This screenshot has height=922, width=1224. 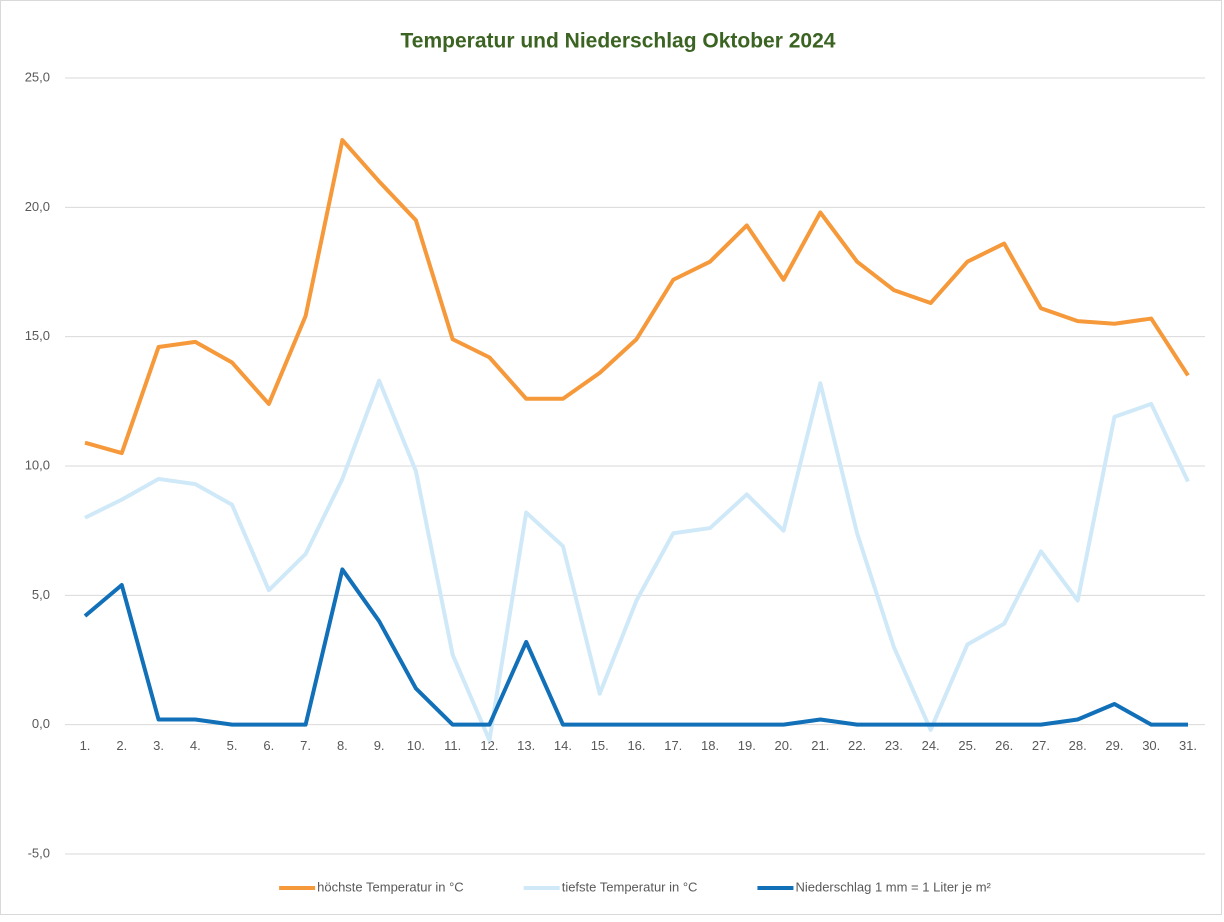 I want to click on legend-label: höchste Temperatur in °C, so click(x=390, y=886).